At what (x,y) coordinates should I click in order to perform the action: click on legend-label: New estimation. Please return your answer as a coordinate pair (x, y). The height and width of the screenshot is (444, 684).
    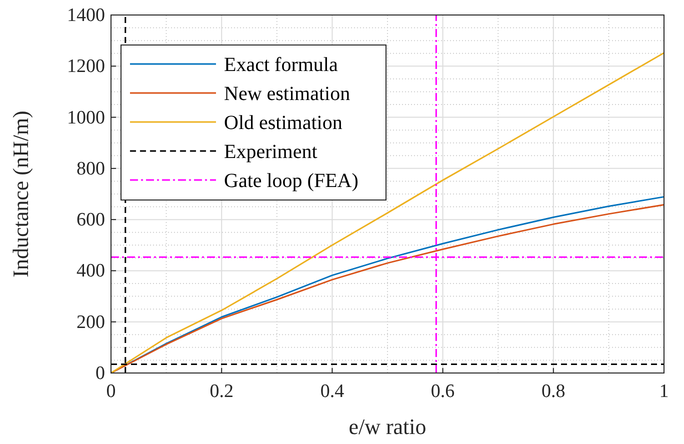
    Looking at the image, I should click on (287, 94).